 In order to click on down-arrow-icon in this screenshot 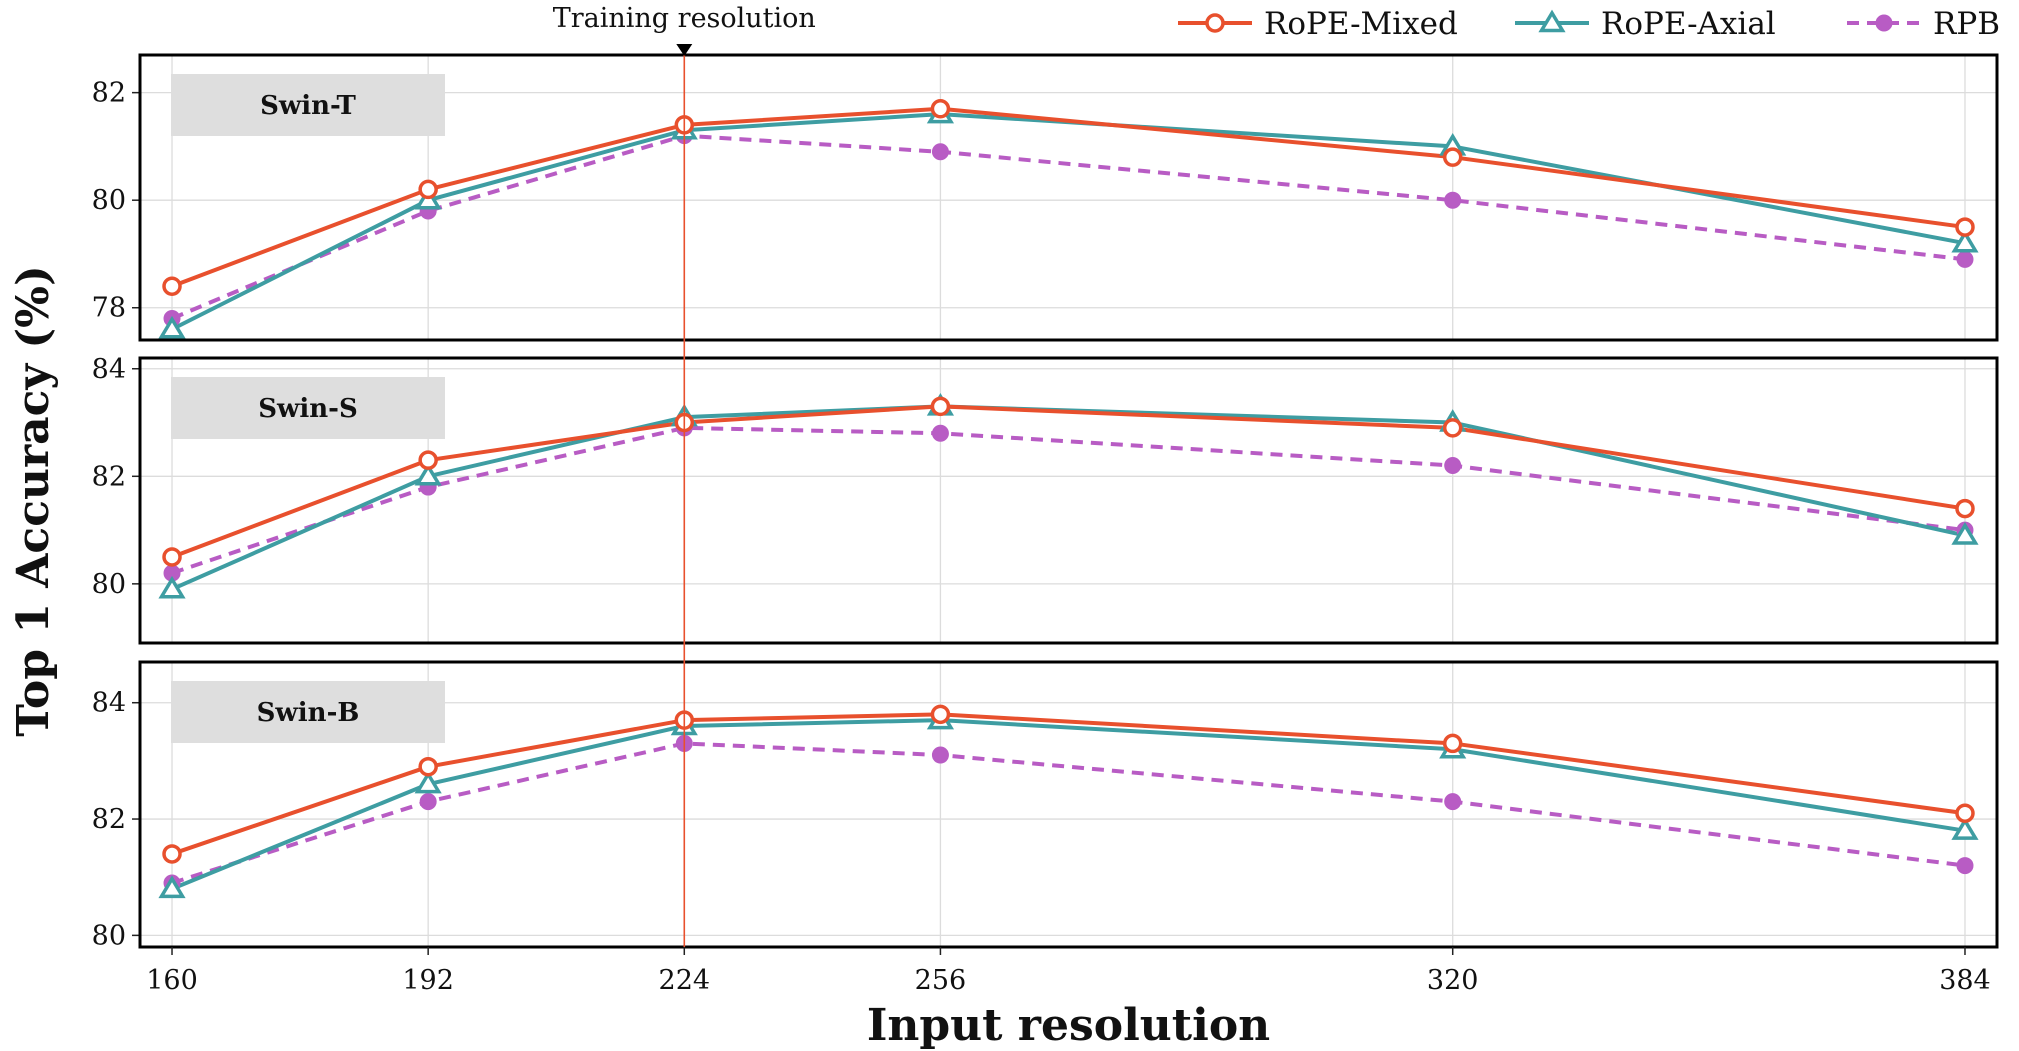, I will do `click(684, 50)`.